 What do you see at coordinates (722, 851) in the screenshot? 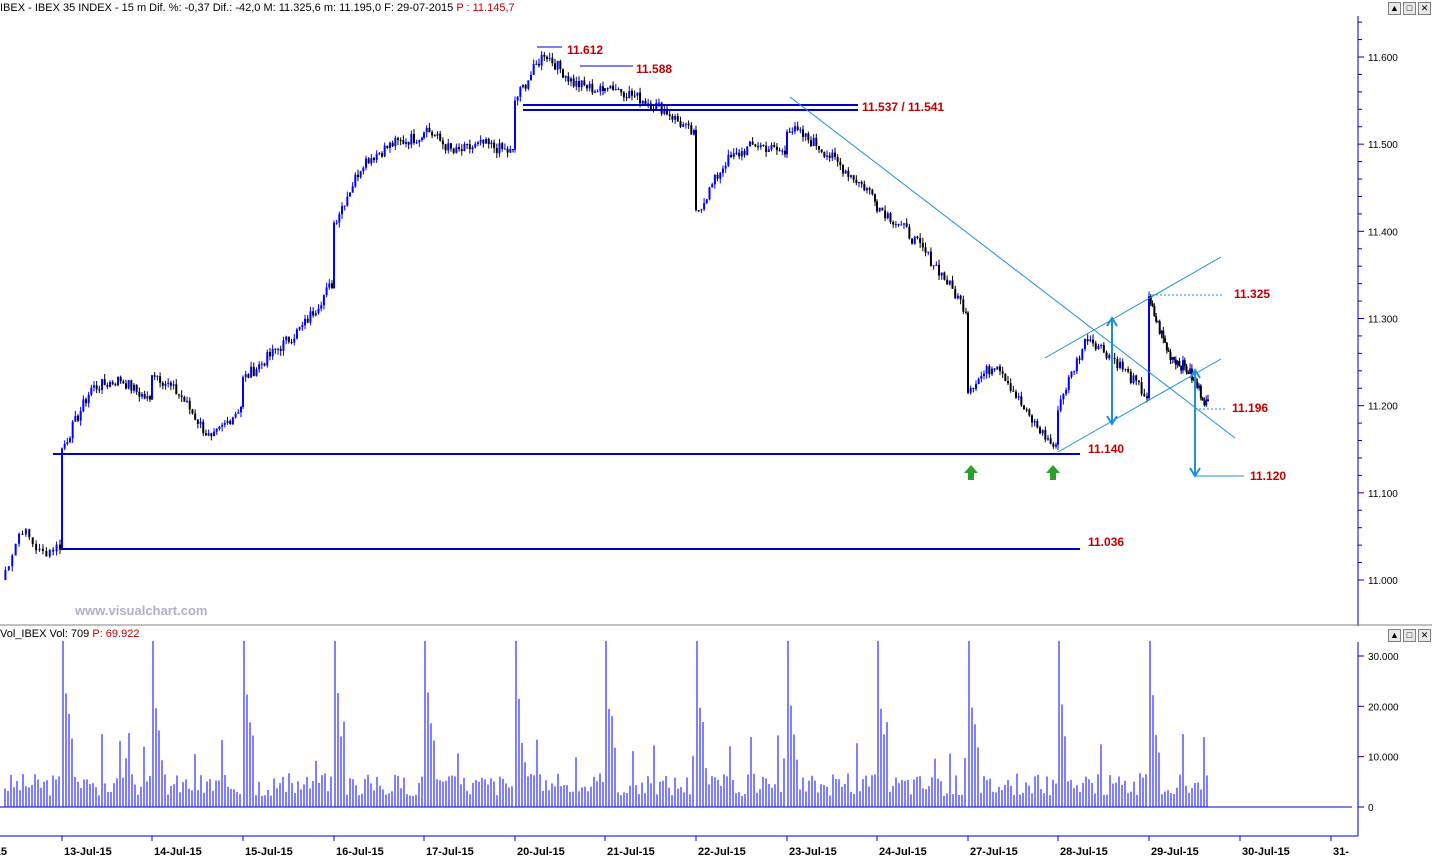
I see `date-tick-label: 22-Jul-15` at bounding box center [722, 851].